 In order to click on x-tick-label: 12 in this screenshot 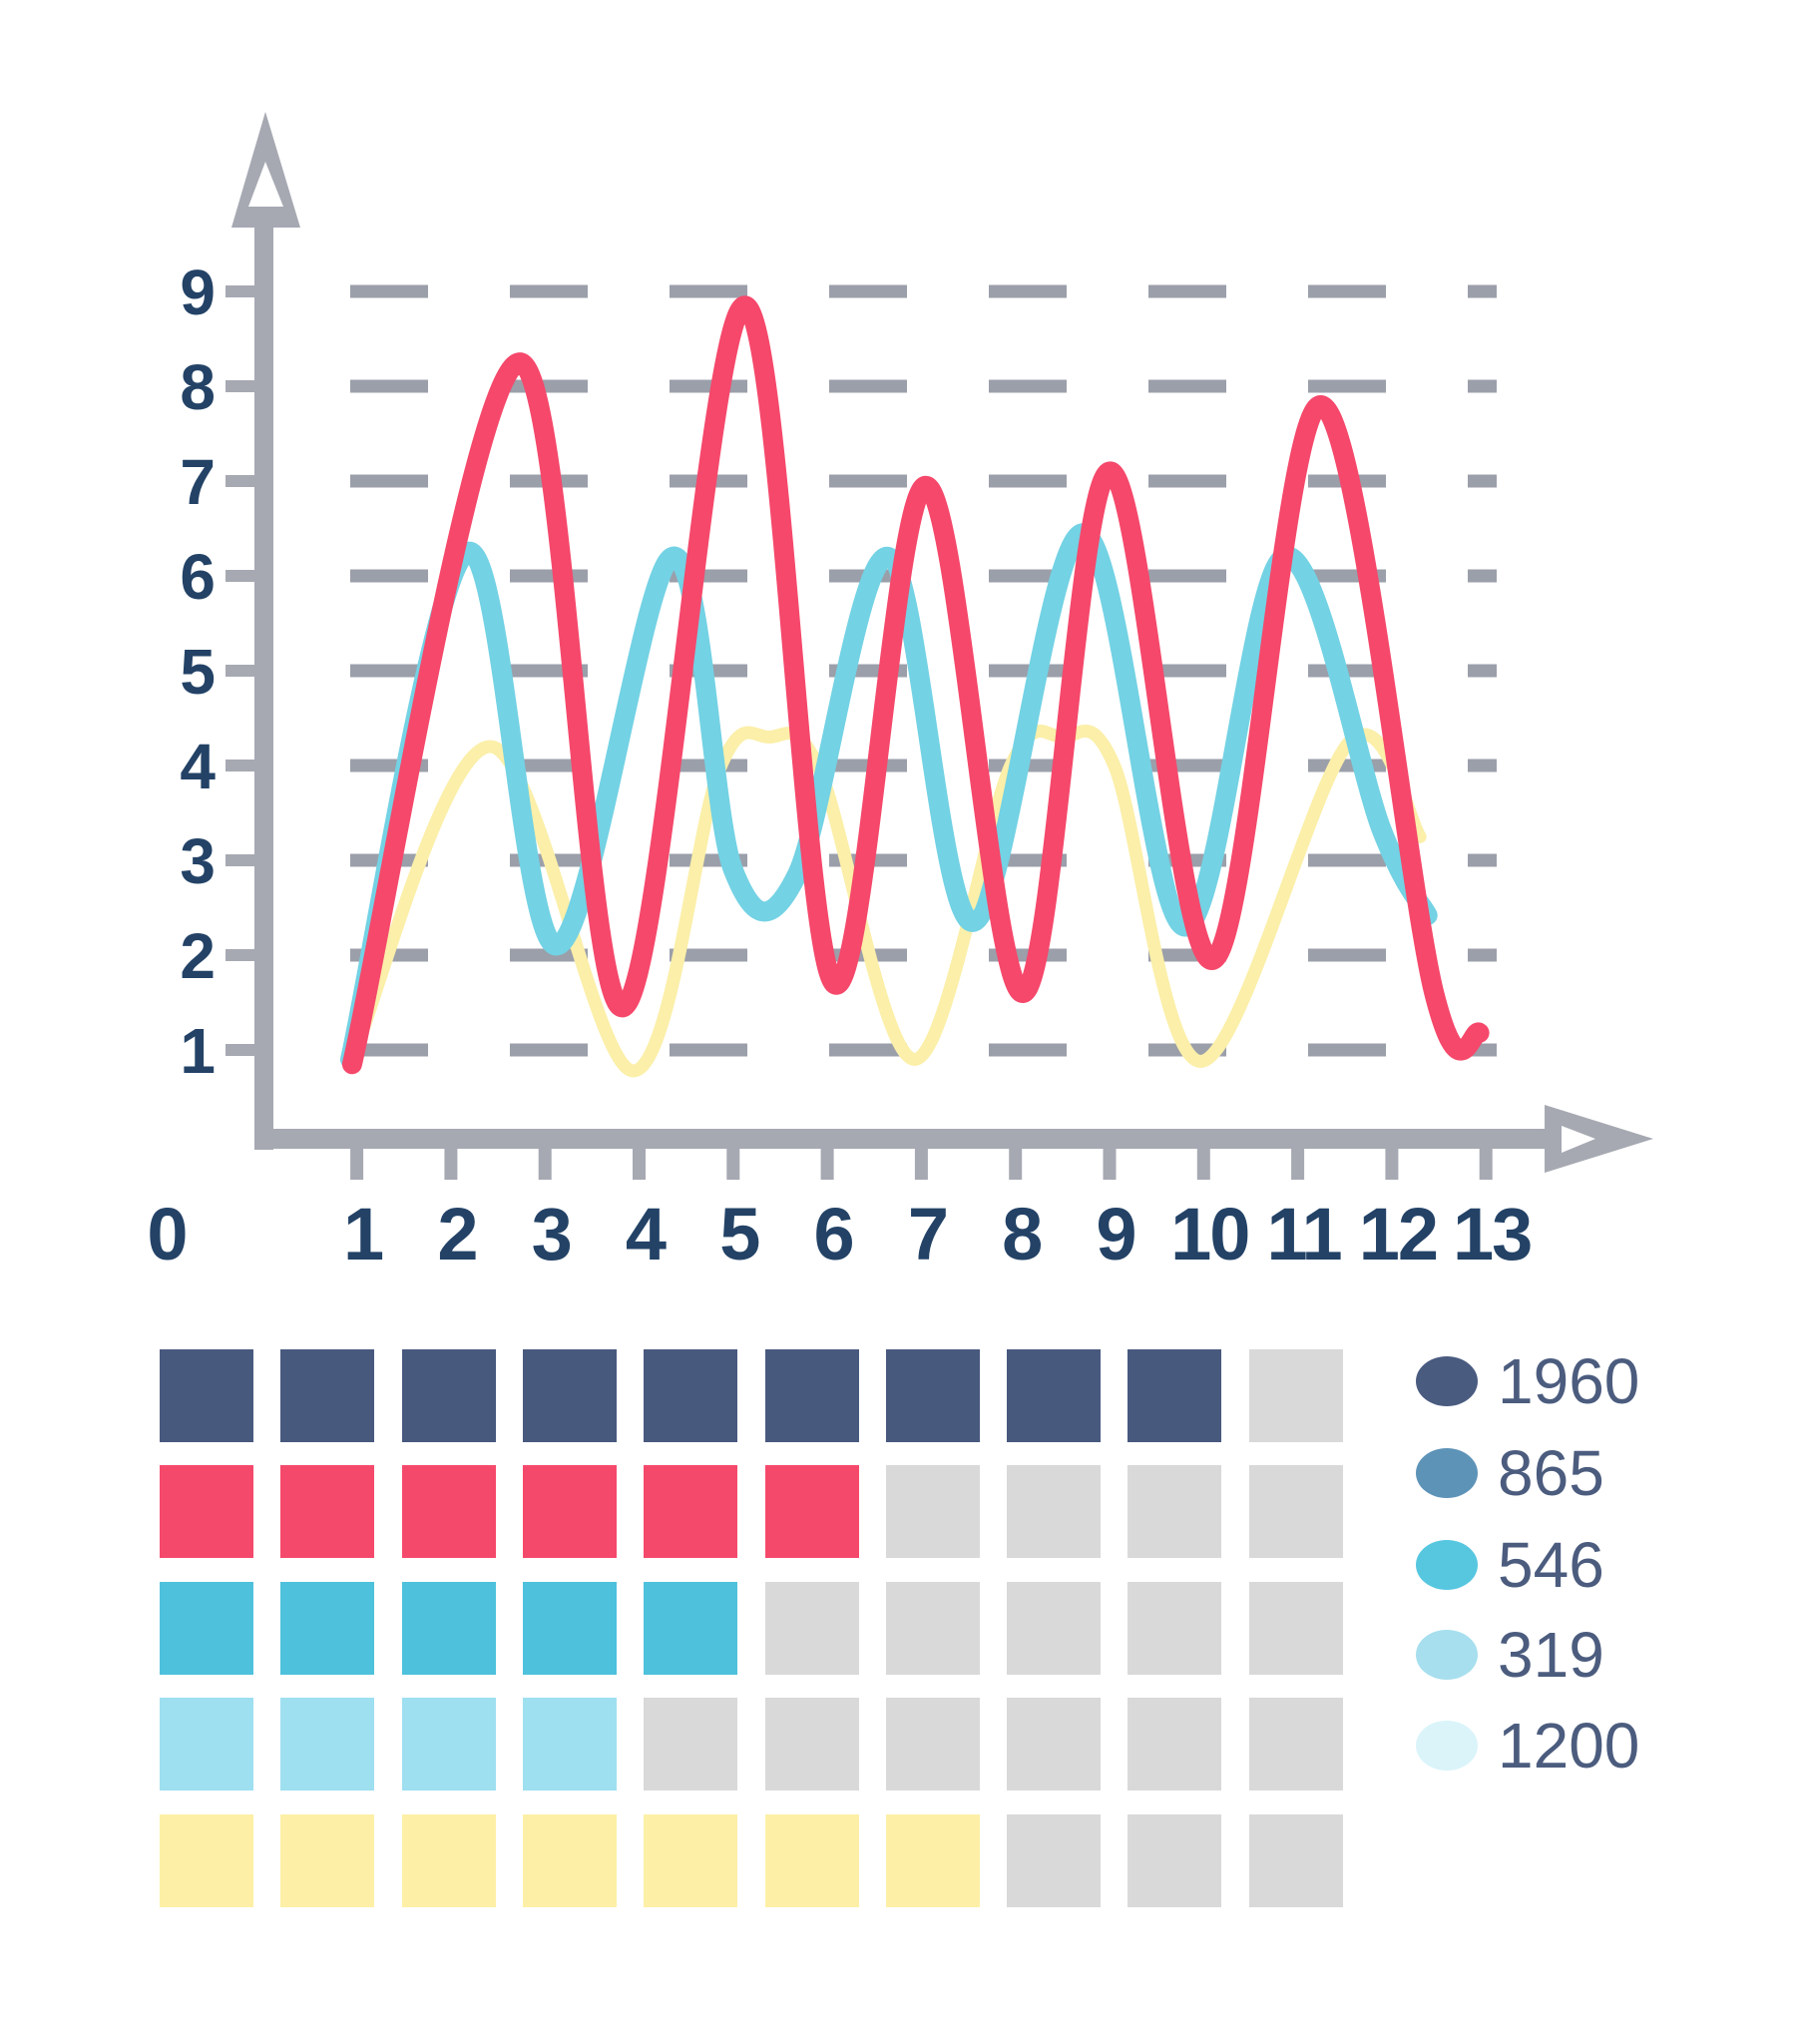, I will do `click(1398, 1234)`.